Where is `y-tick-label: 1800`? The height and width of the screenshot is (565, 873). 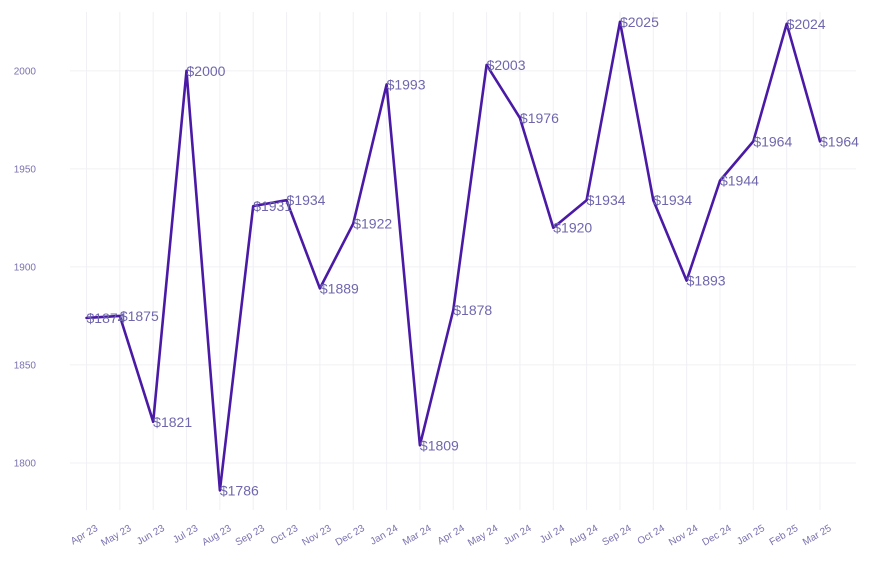
y-tick-label: 1800 is located at coordinates (25, 463).